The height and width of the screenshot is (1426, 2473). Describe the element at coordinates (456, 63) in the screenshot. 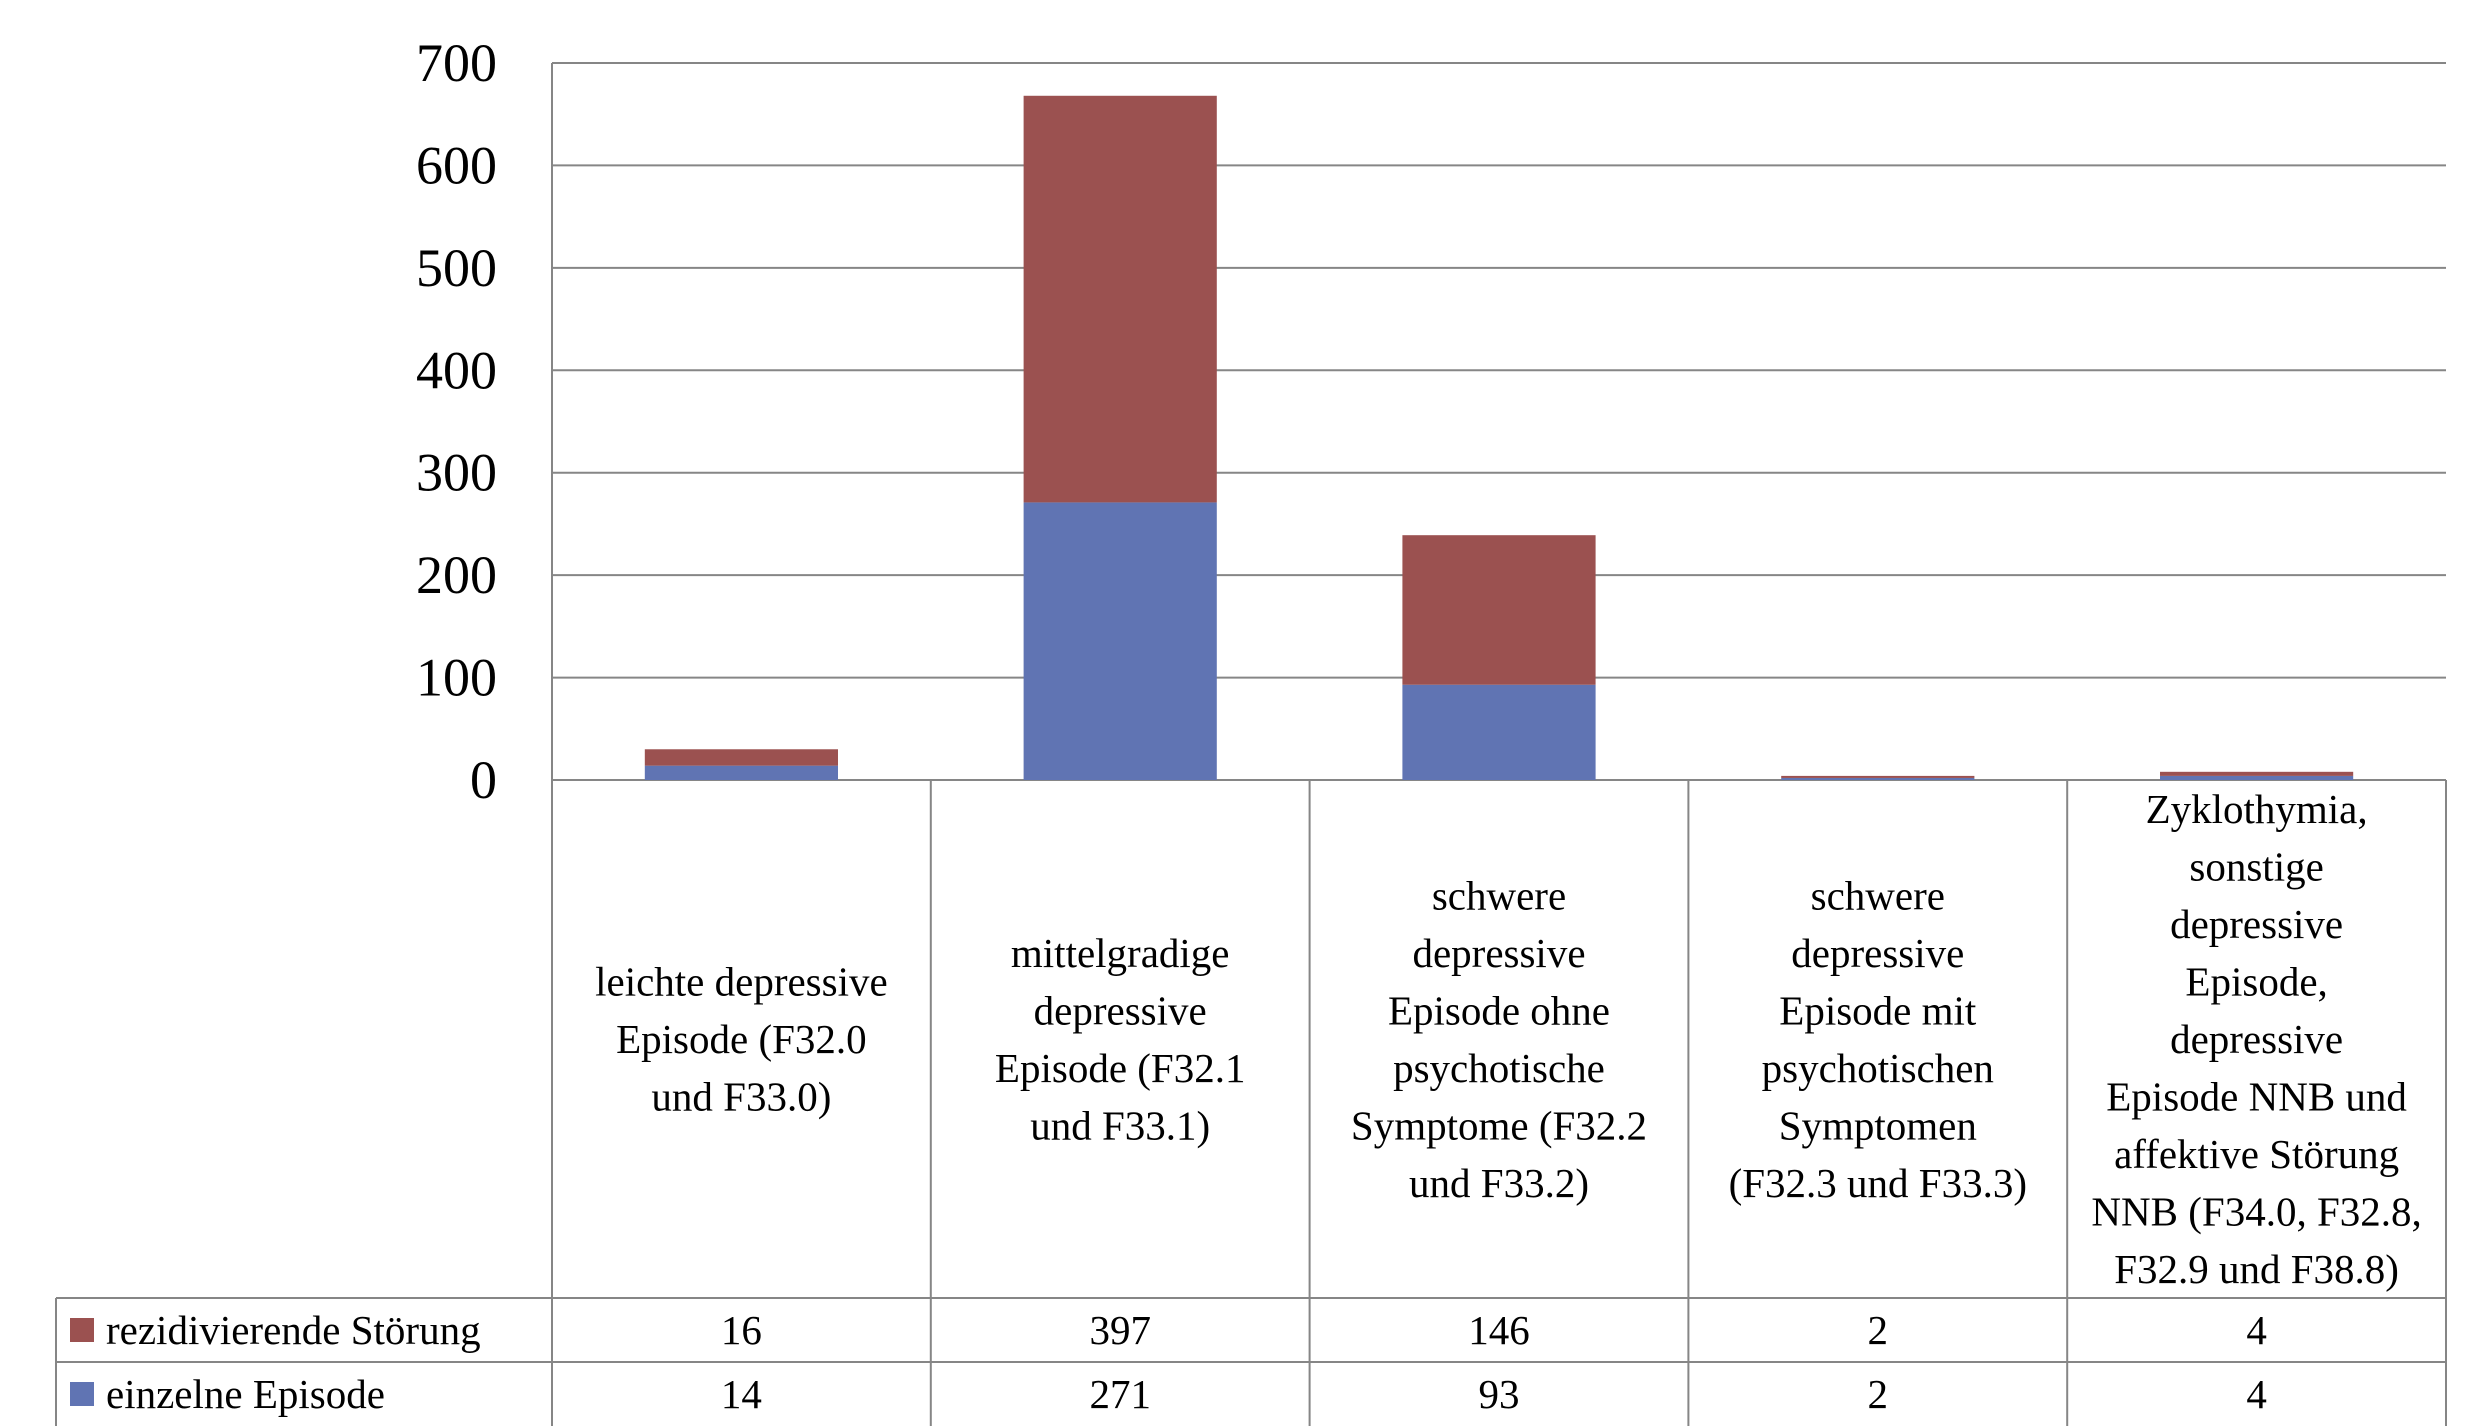

I see `y-tick-label: 700` at that location.